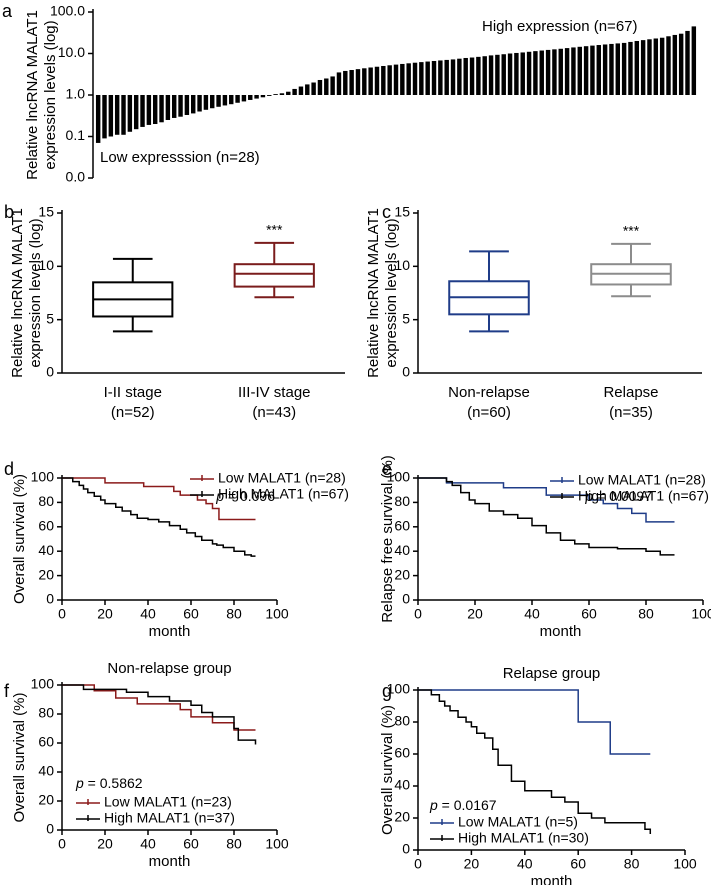 This screenshot has width=711, height=885. Describe the element at coordinates (274, 412) in the screenshot. I see `x-tick-label: (n=43)` at that location.